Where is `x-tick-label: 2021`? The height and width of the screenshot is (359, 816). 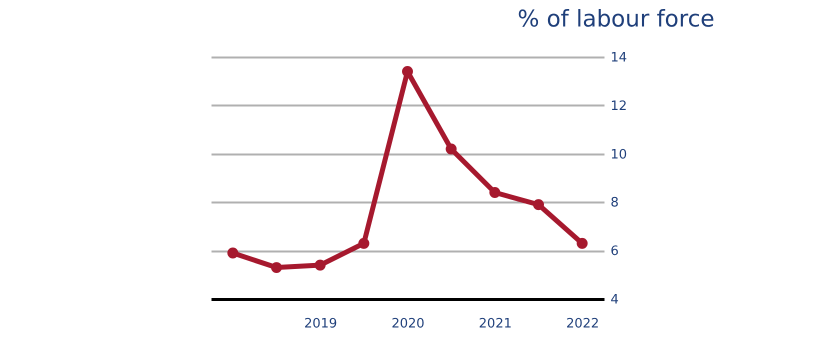
x-tick-label: 2021 is located at coordinates (495, 324).